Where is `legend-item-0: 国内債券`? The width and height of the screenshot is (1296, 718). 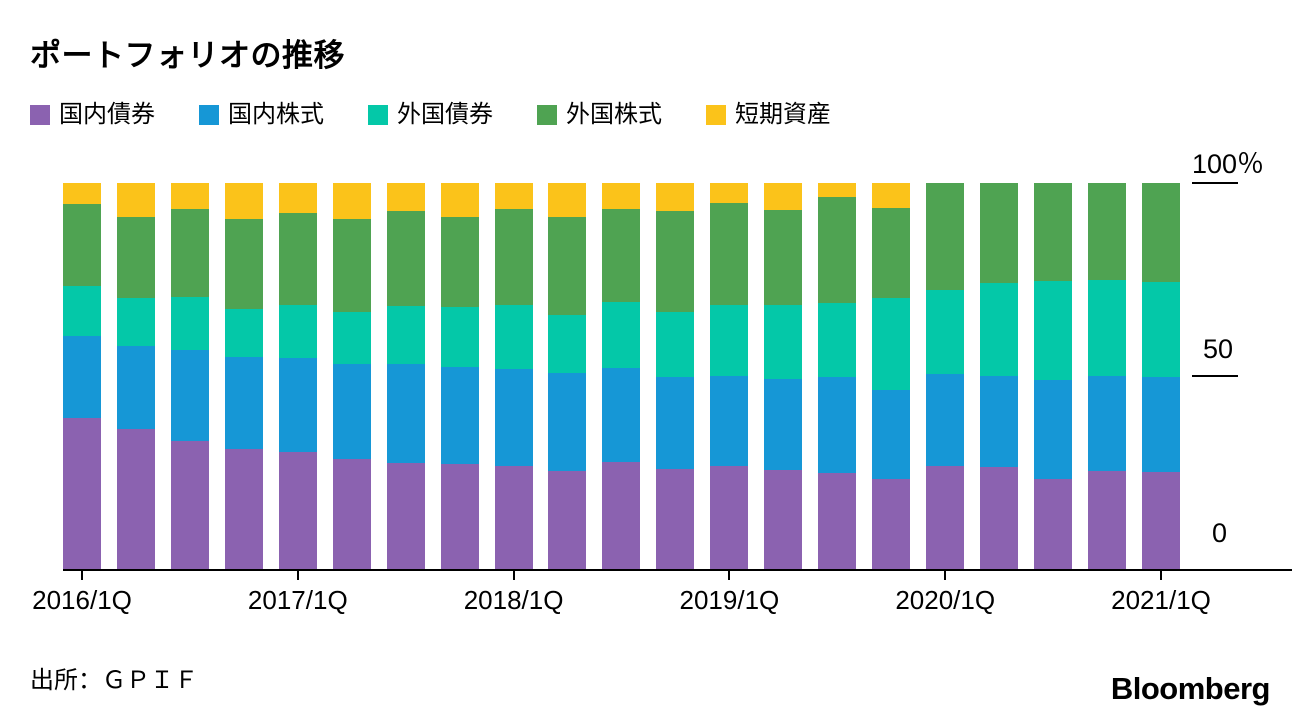
legend-item-0: 国内債券 is located at coordinates (92, 115).